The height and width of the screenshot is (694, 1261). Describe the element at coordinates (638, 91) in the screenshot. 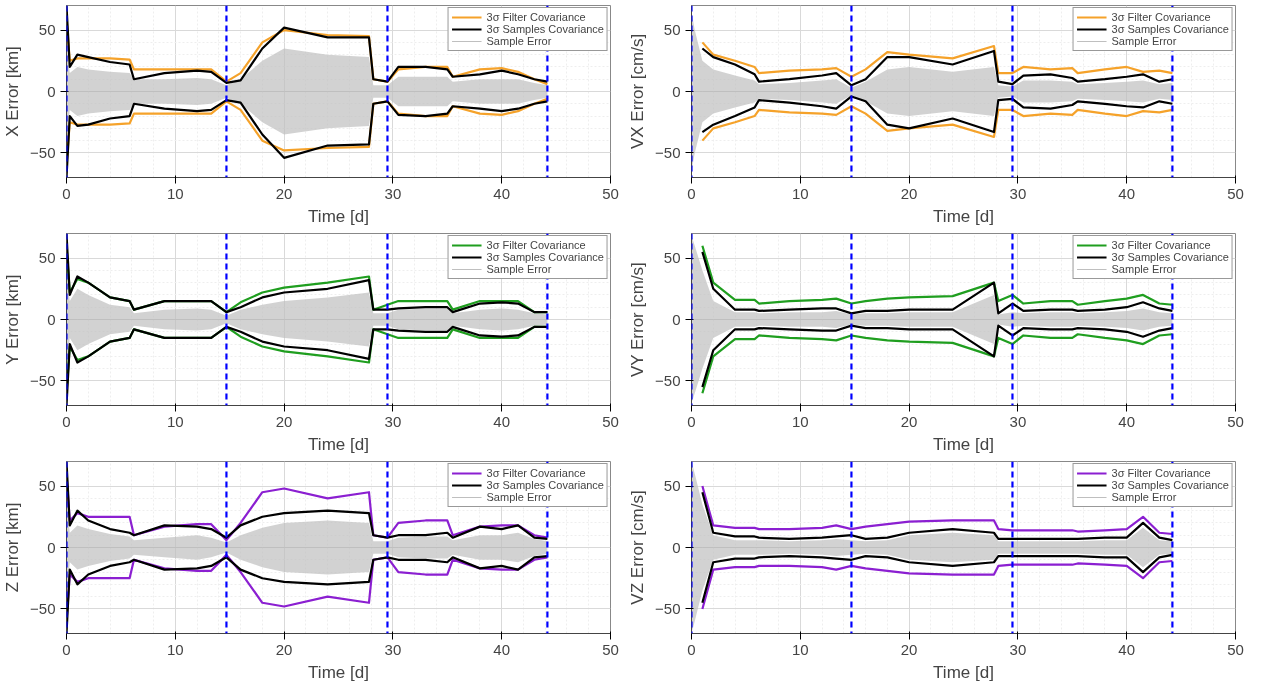

I see `y-axis-title: VX Error [cm/s]` at that location.